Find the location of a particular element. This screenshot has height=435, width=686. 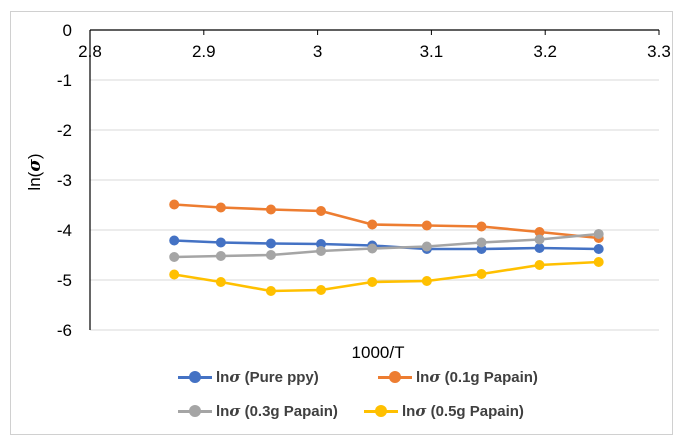

legend-label: lnσ (0.3g Papain) is located at coordinates (277, 411).